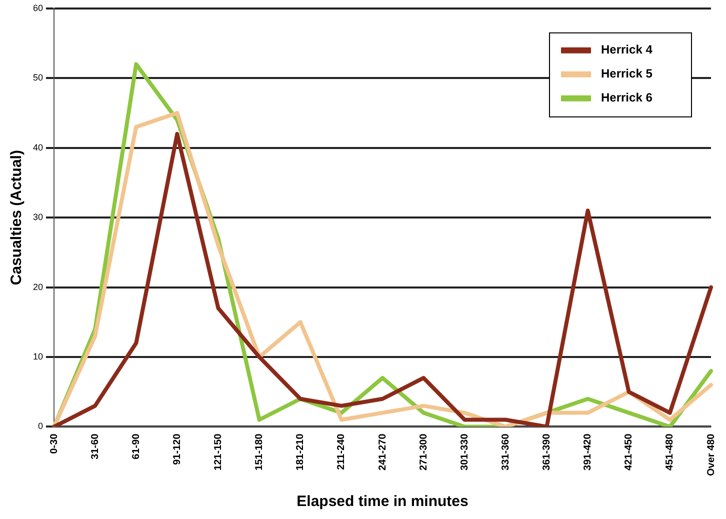  What do you see at coordinates (218, 451) in the screenshot?
I see `x-tick-label: 121-150` at bounding box center [218, 451].